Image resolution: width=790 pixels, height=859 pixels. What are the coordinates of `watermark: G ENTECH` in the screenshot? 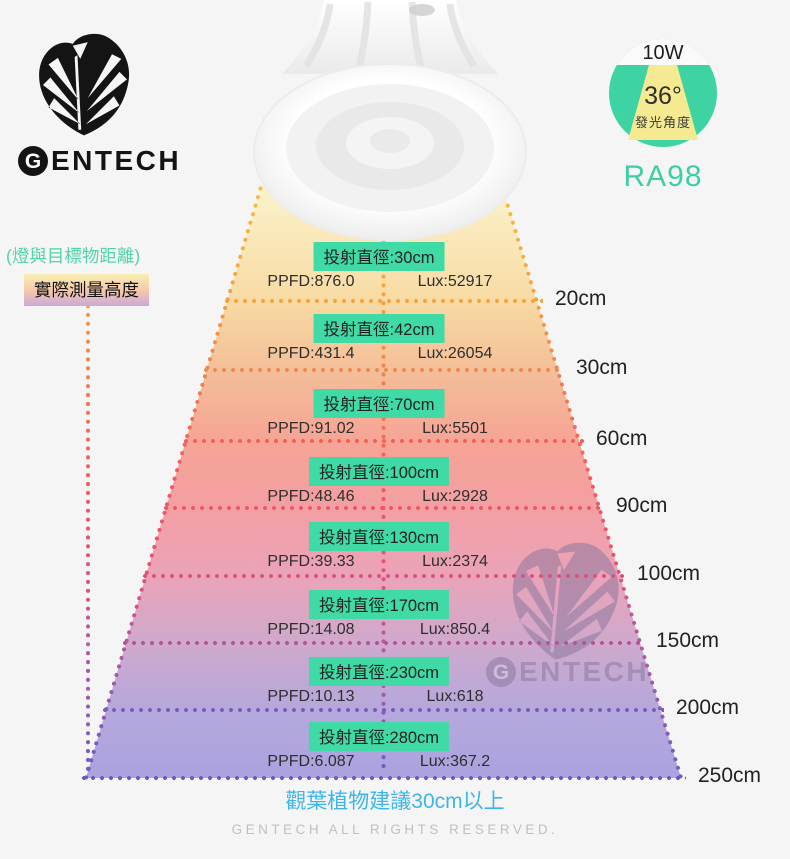 It's located at (575, 620).